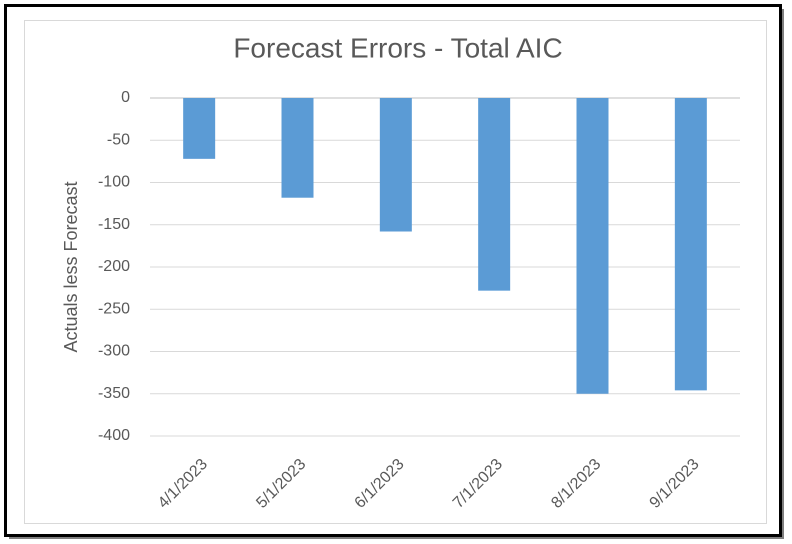 The image size is (792, 544). What do you see at coordinates (125, 97) in the screenshot?
I see `y-tick-label: 0` at bounding box center [125, 97].